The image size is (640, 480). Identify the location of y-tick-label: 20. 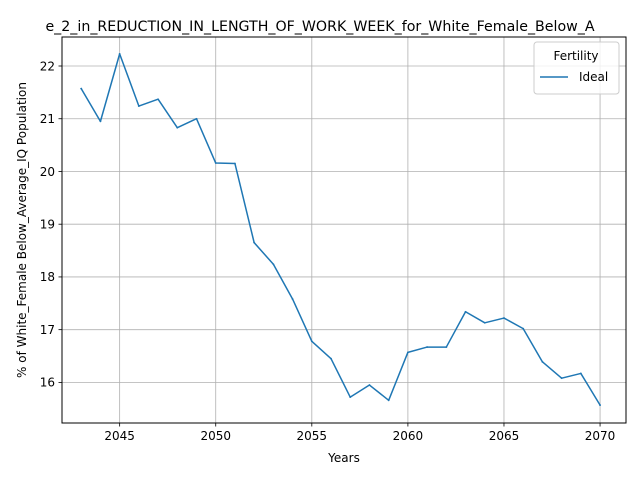
(47, 172).